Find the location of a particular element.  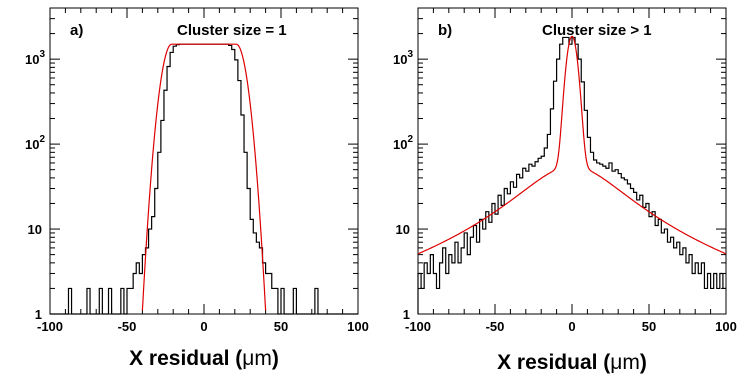

fit-curve is located at coordinates (204, 177).